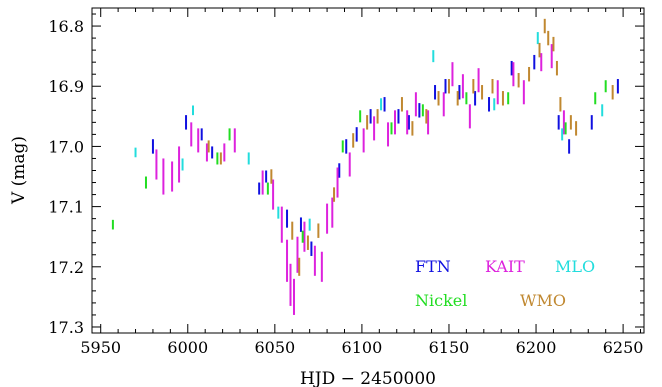 The image size is (662, 387). What do you see at coordinates (505, 283) in the screenshot?
I see `legend: FTN KAIT MLO Nickel WMO` at bounding box center [505, 283].